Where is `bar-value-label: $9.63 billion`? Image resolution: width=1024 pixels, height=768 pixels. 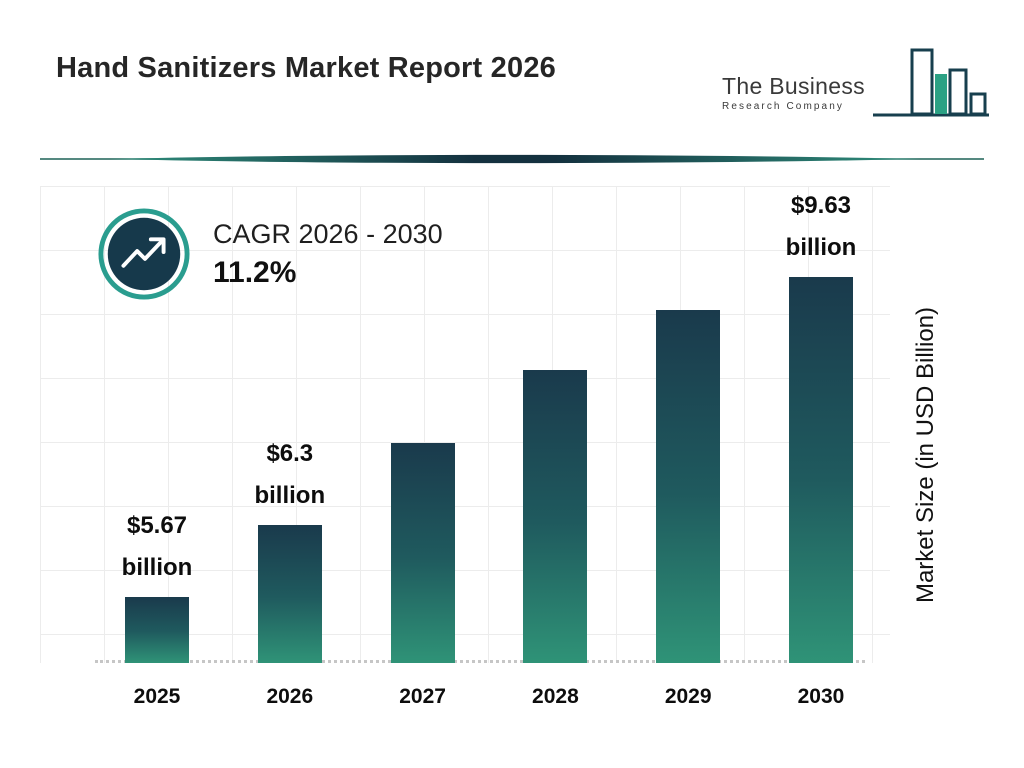
bar-value-label: $9.63 billion is located at coordinates (821, 227).